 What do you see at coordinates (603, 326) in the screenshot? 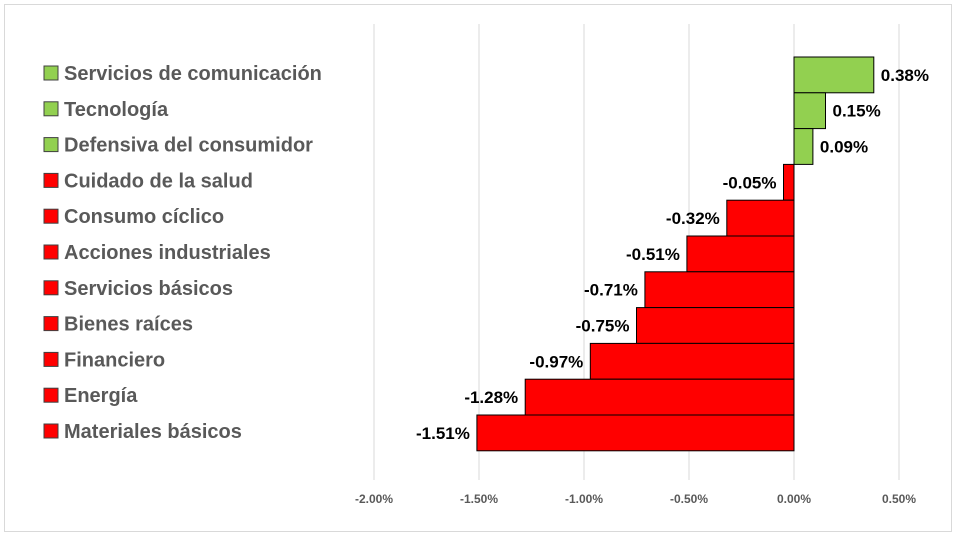
I see `data-label: -0.75%` at bounding box center [603, 326].